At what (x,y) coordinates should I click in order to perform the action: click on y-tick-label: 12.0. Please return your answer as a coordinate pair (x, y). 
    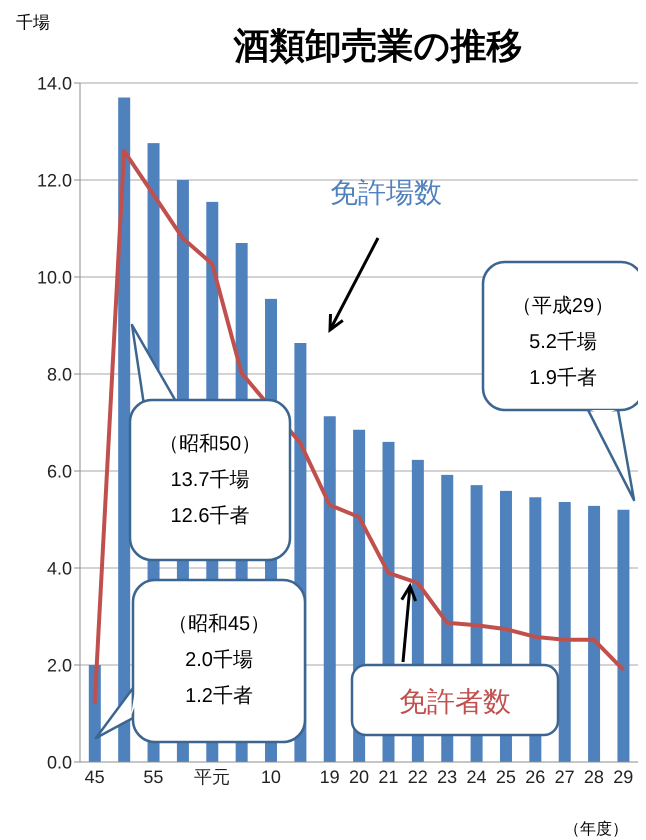
    Looking at the image, I should click on (54, 180).